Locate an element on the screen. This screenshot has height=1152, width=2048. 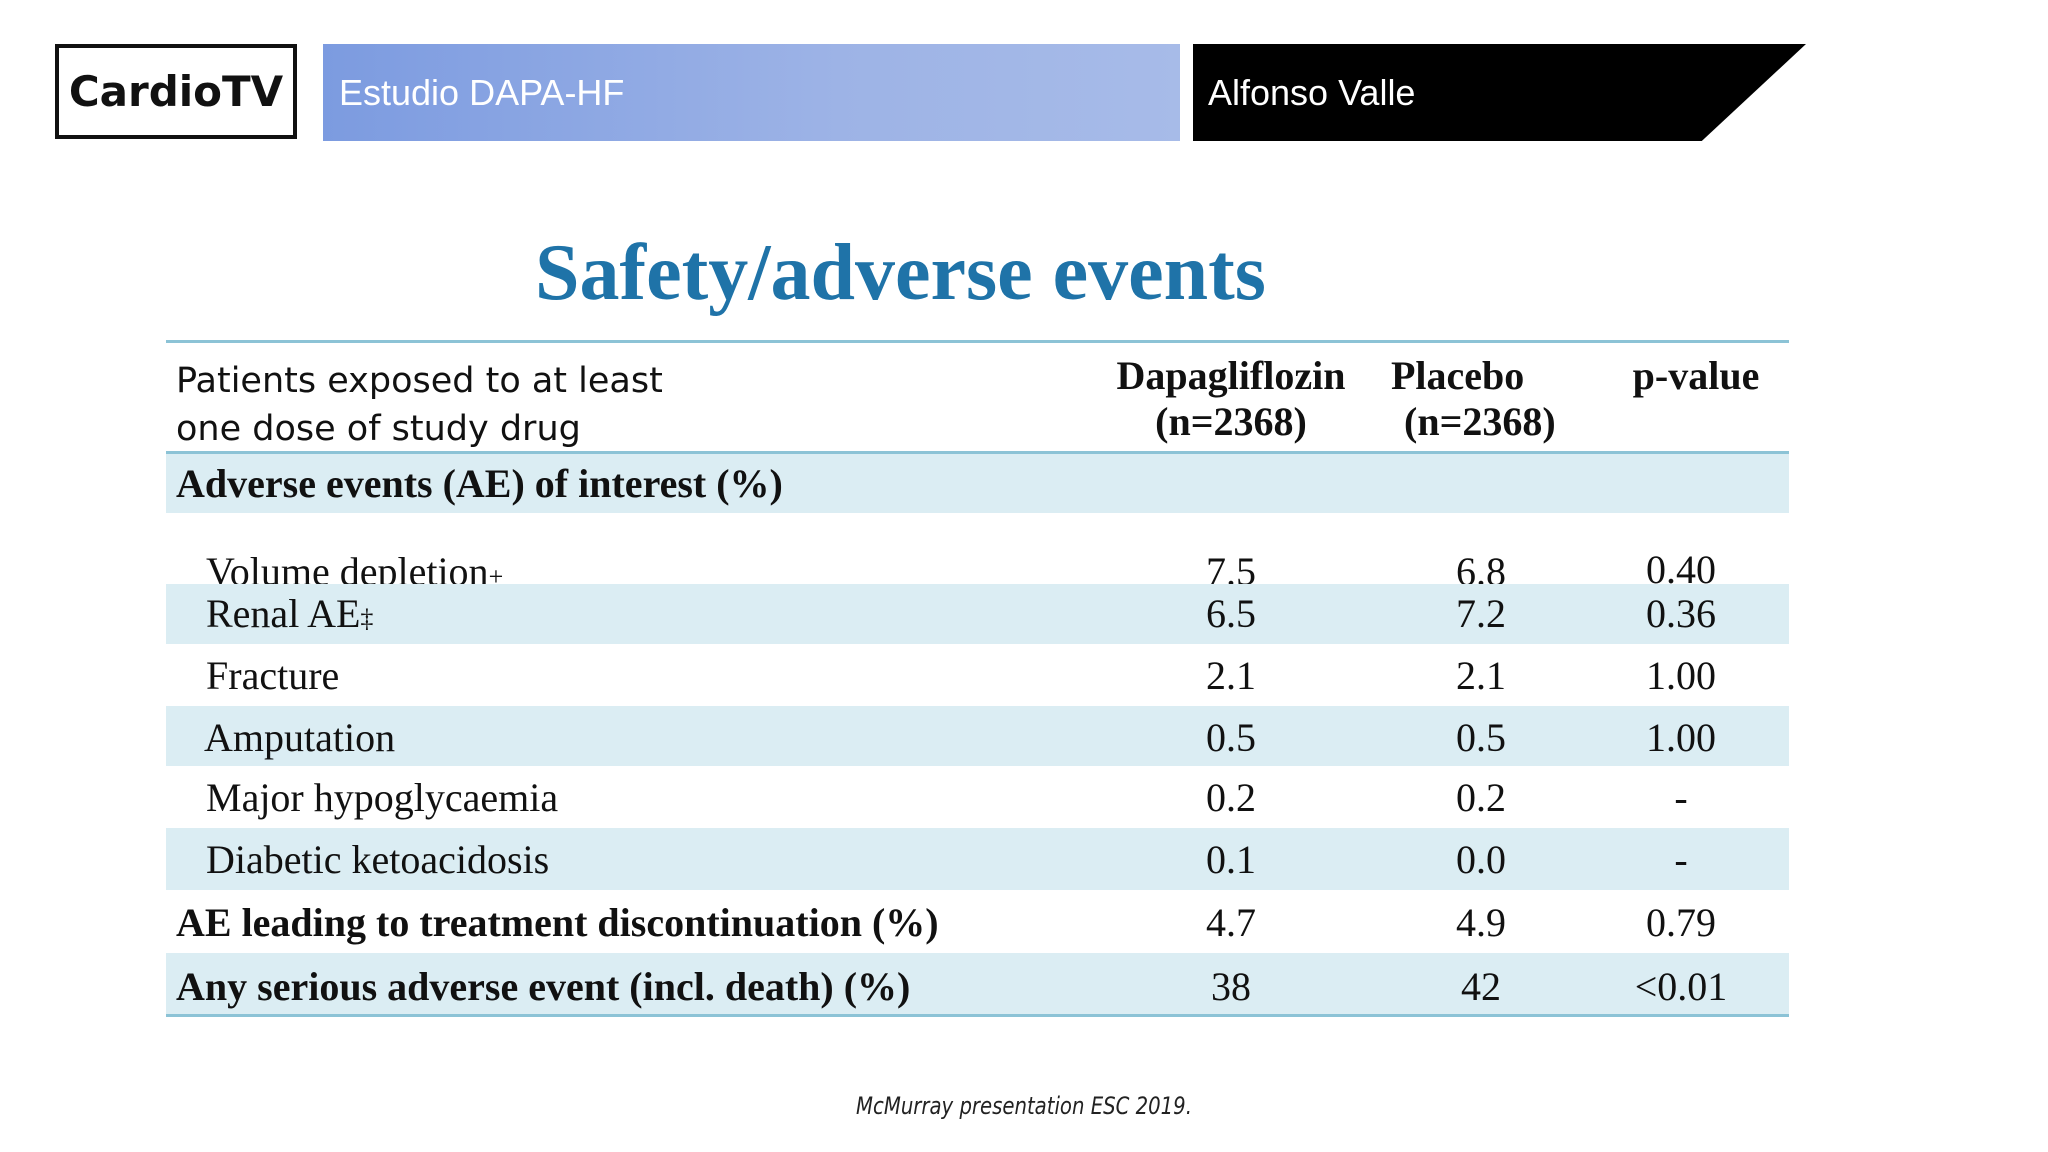
column-header-pvalue: p-value is located at coordinates (1696, 376).